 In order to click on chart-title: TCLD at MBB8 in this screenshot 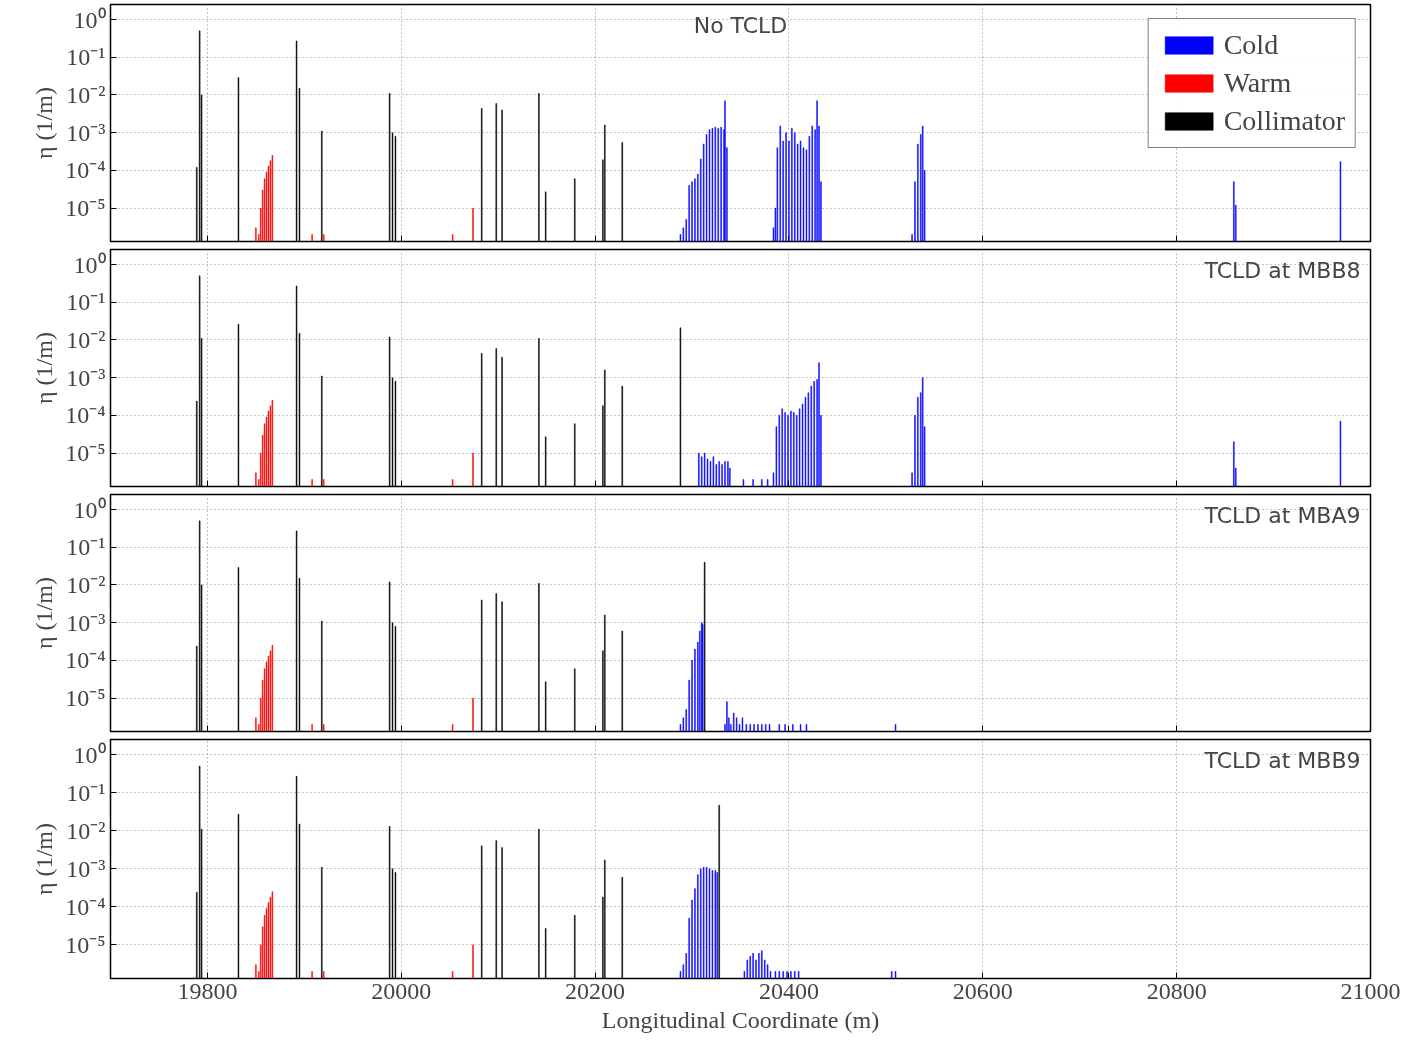, I will do `click(1282, 270)`.